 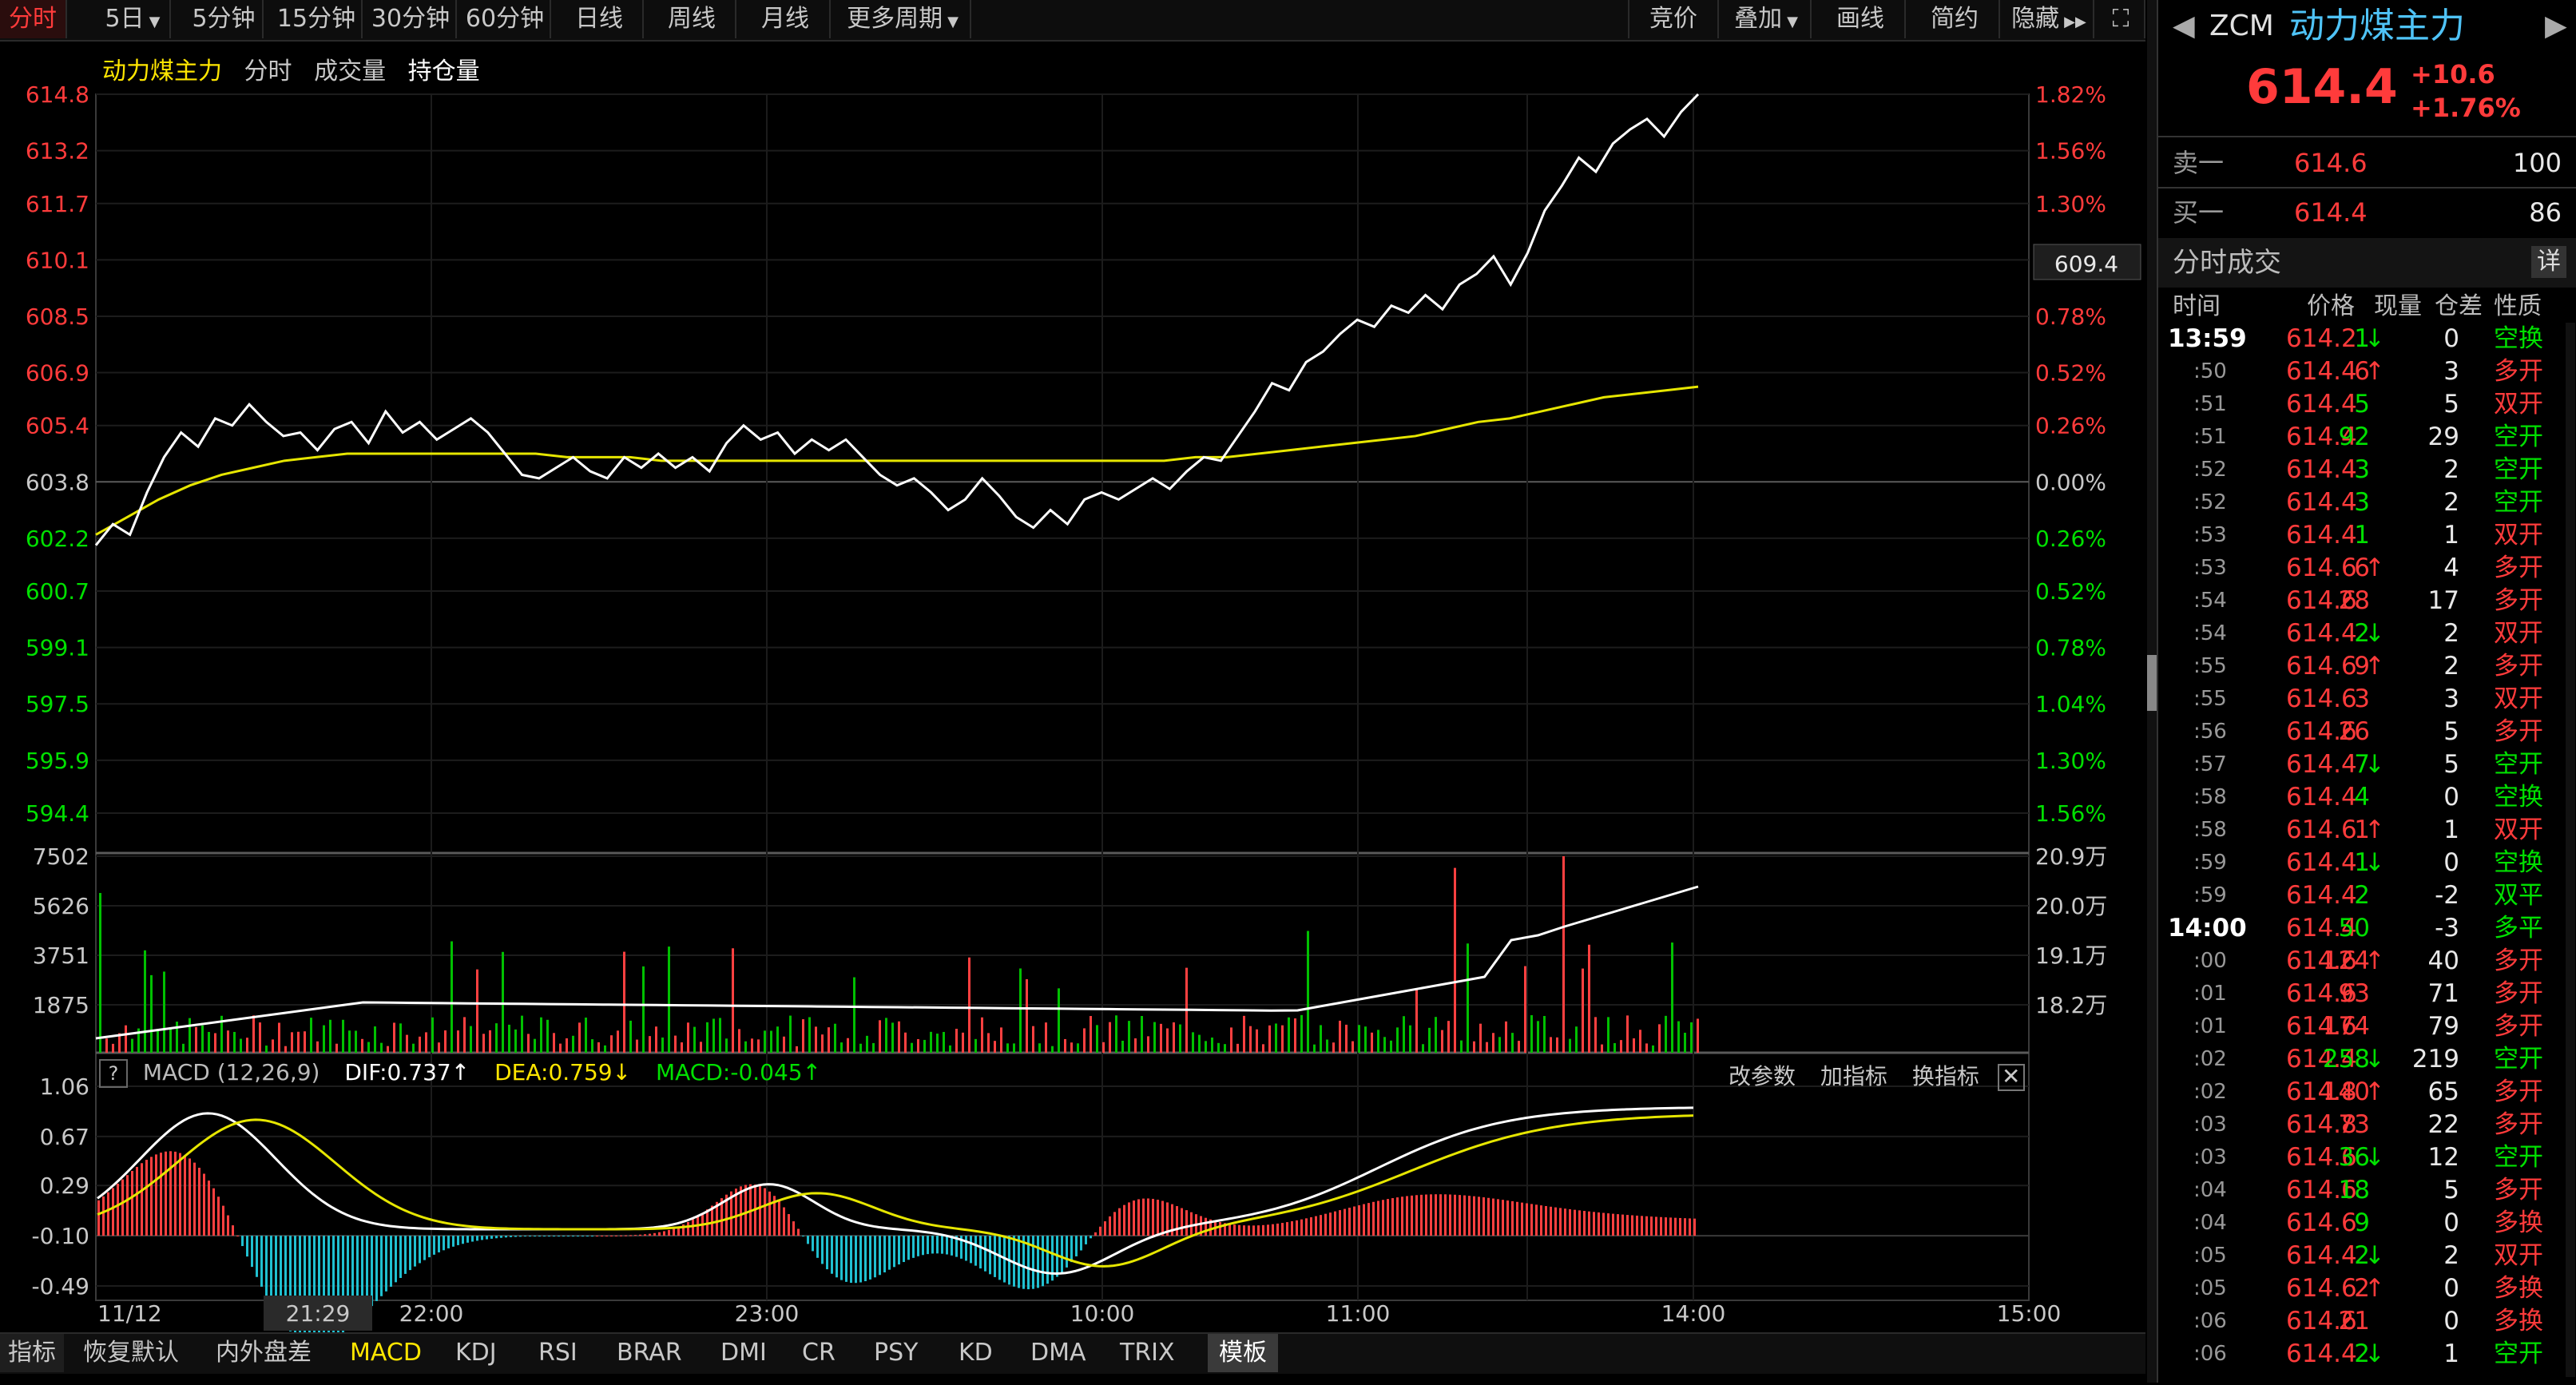 I want to click on tab-restore-default: 恢复默认, so click(x=131, y=1353).